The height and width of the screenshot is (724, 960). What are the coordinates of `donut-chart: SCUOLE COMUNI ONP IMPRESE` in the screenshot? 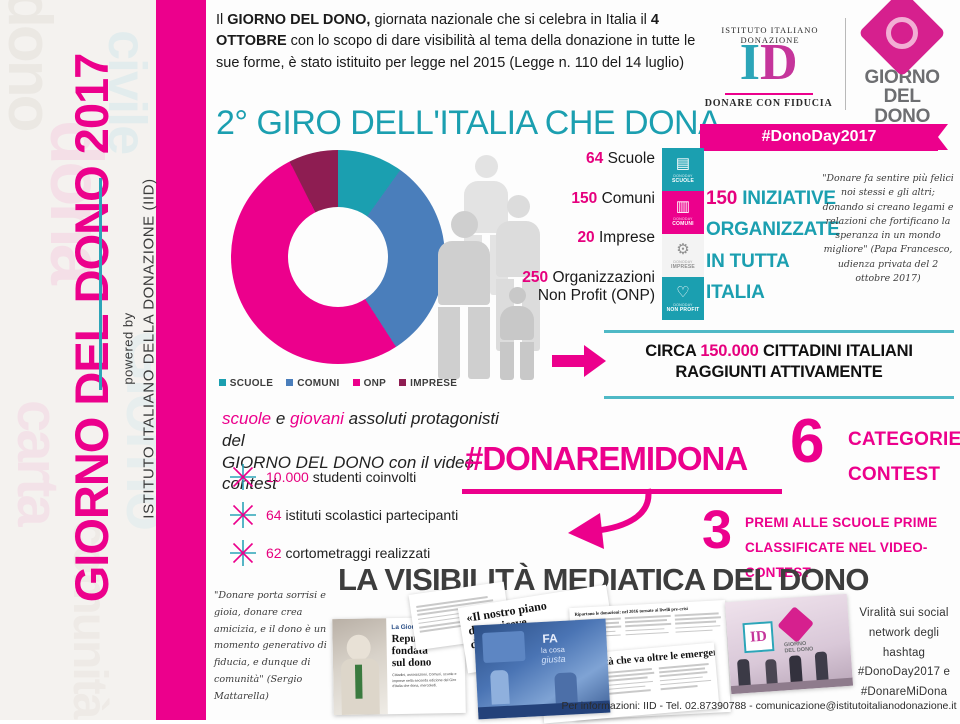 It's located at (338, 275).